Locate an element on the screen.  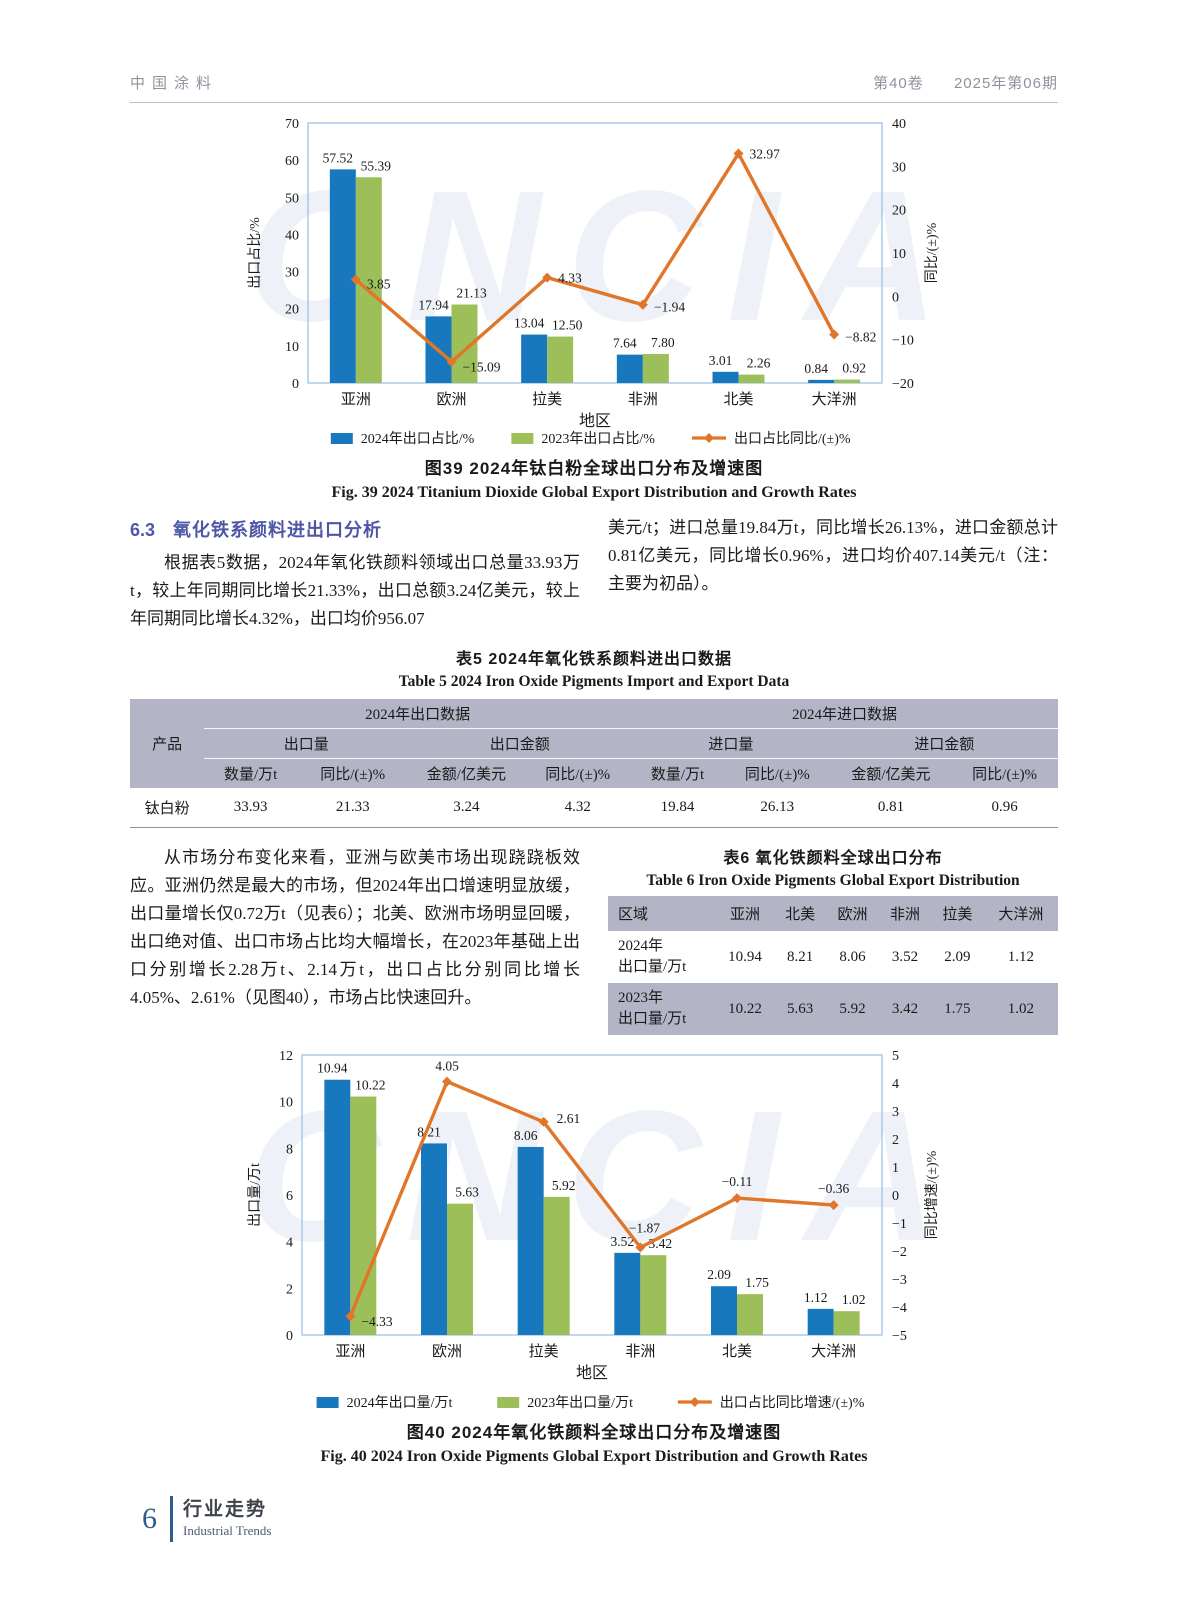
table6-cell: 3.52 is located at coordinates (905, 956).